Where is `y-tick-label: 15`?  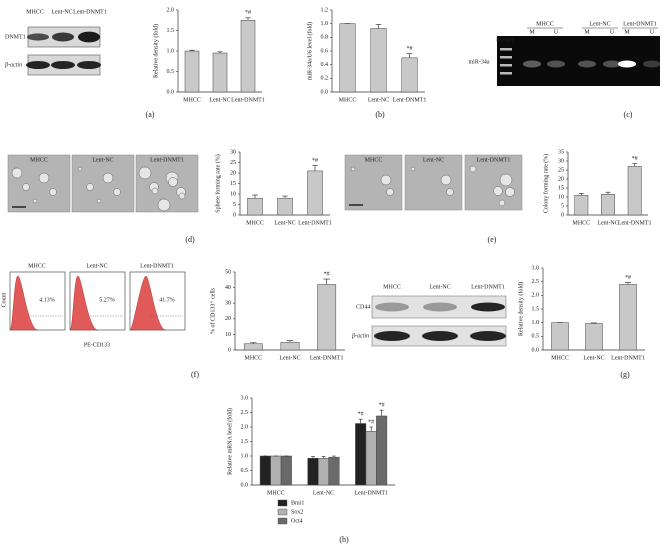 y-tick-label: 15 is located at coordinates (233, 184).